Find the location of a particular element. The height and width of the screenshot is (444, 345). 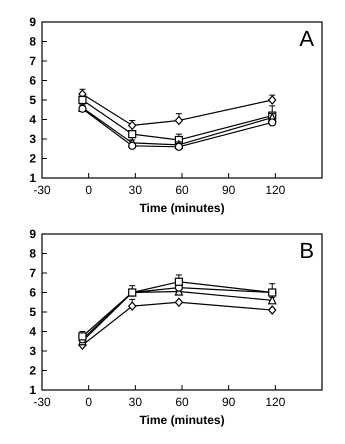

annotation: A is located at coordinates (306, 38).